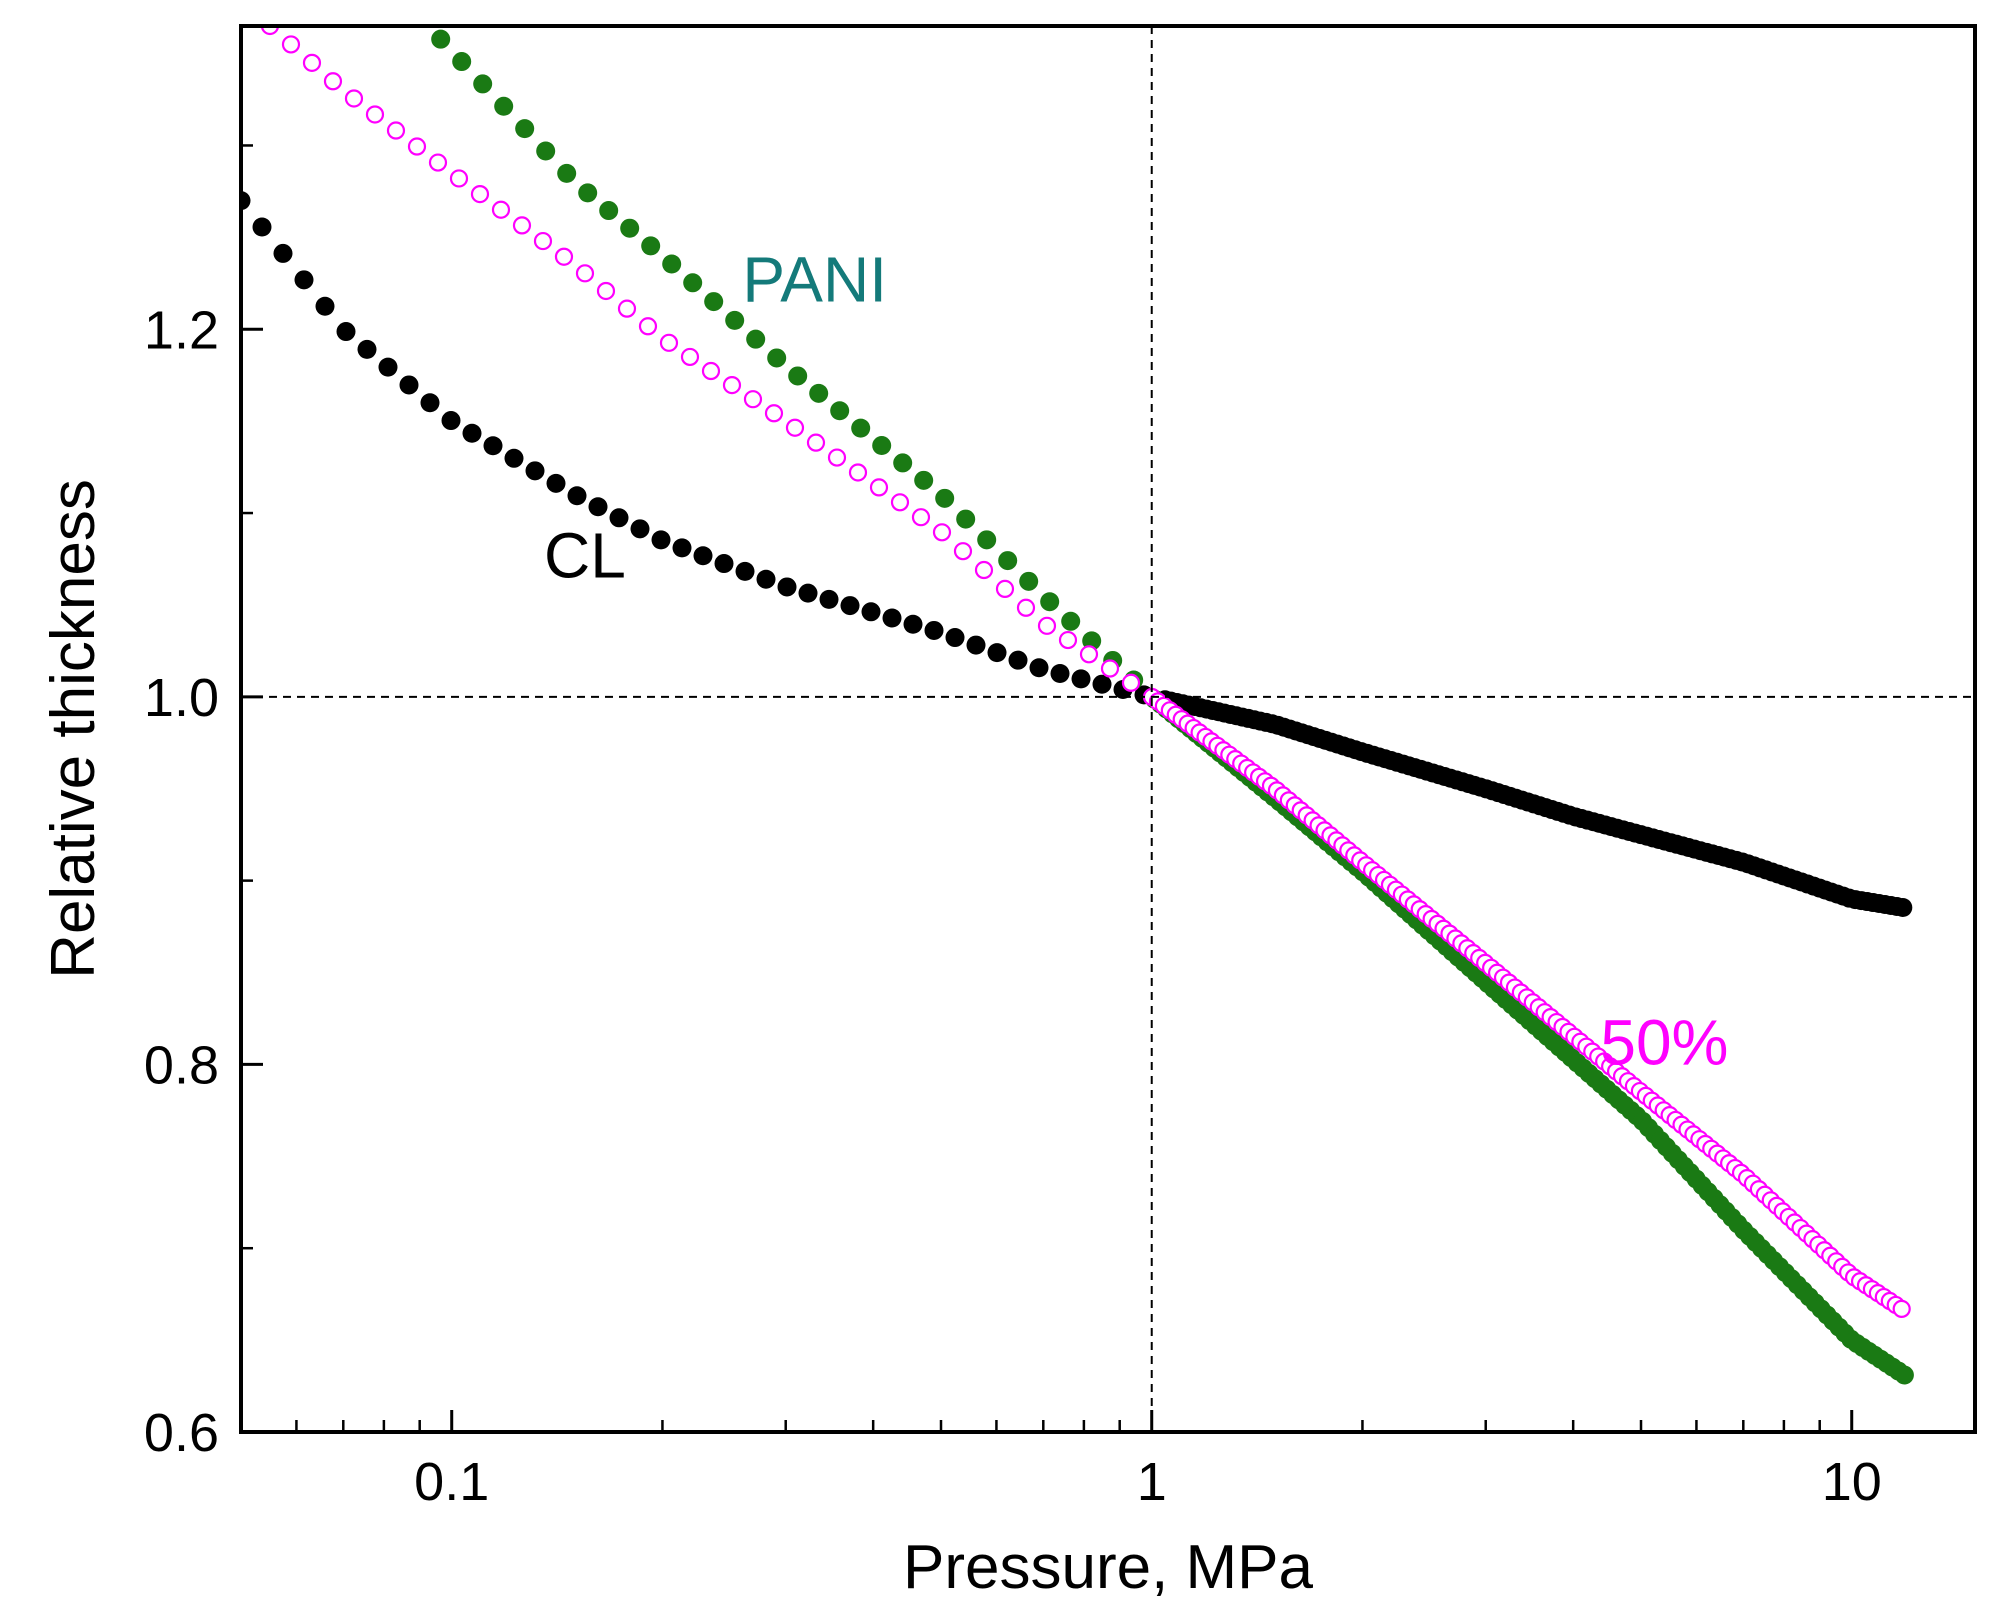 This screenshot has width=2001, height=1618. I want to click on series-label-cl: CL, so click(585, 555).